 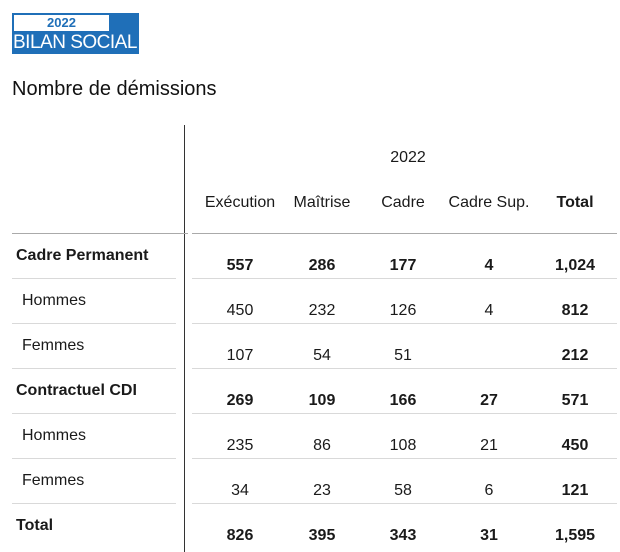 What do you see at coordinates (240, 265) in the screenshot?
I see `table-cell: 557` at bounding box center [240, 265].